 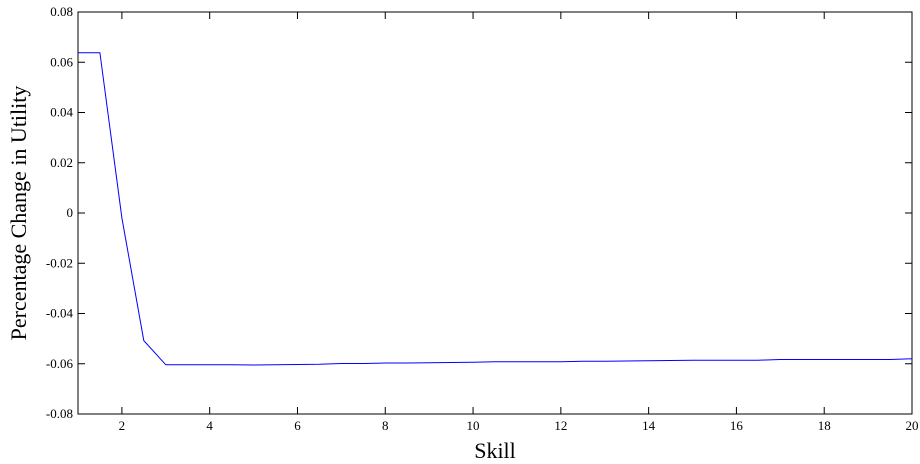 I want to click on x-tick-label: 4, so click(x=209, y=425).